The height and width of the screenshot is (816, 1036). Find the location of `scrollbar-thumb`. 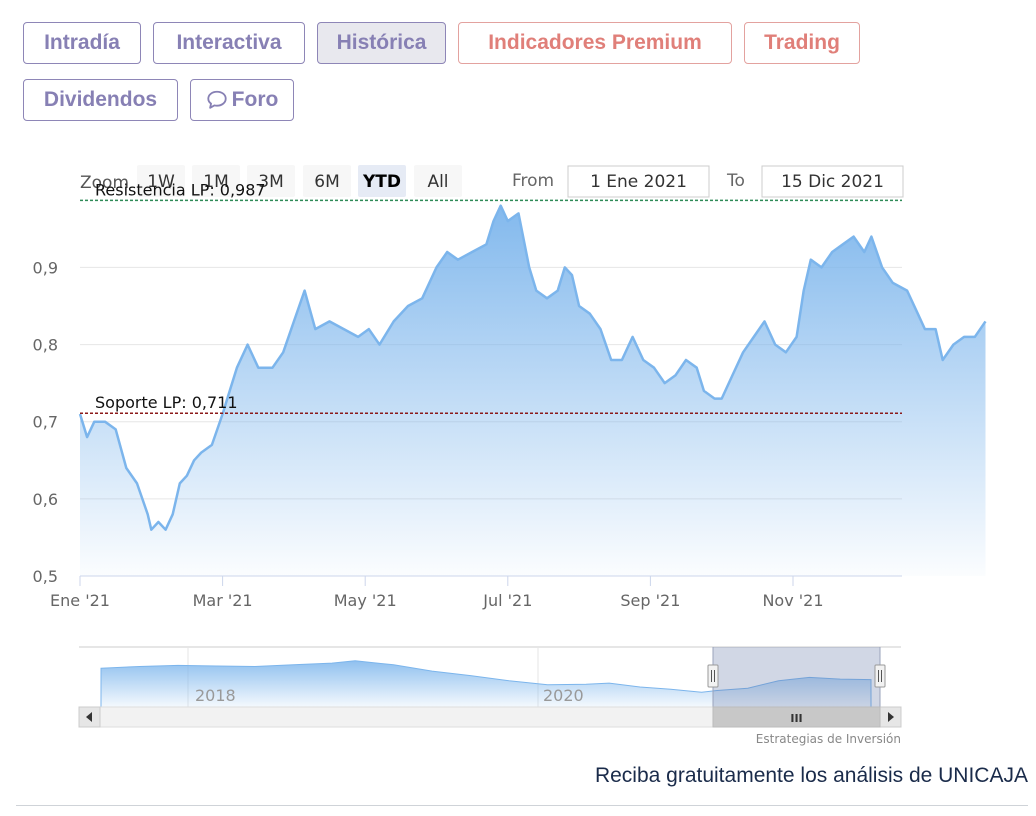

scrollbar-thumb is located at coordinates (796, 717).